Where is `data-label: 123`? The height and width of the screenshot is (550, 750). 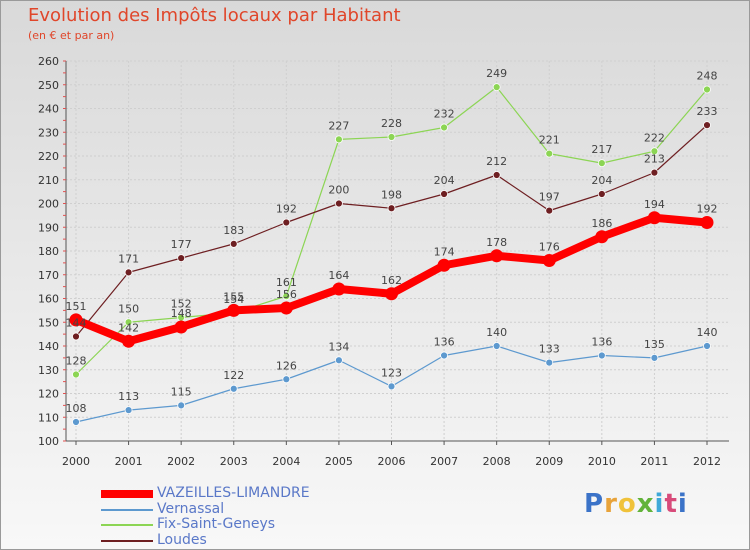
data-label: 123 is located at coordinates (391, 372).